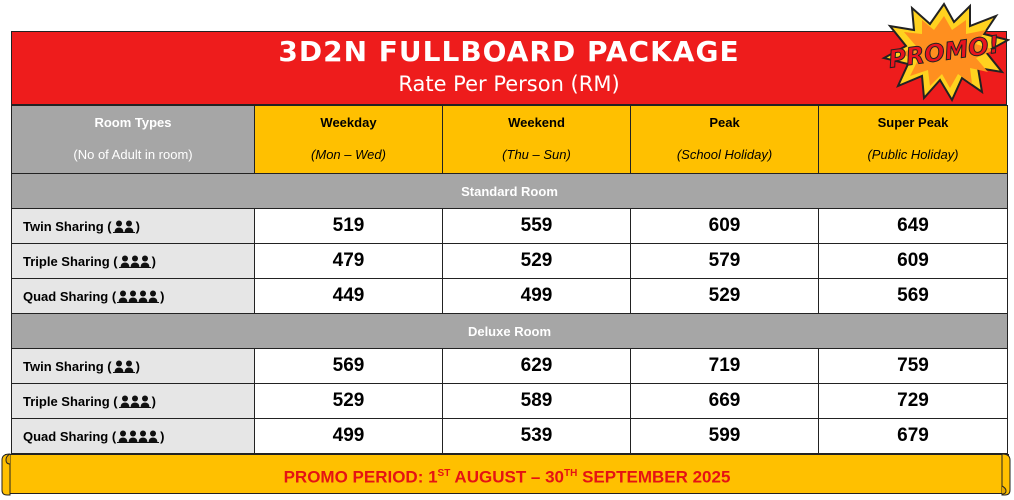 This screenshot has height=500, width=1014. What do you see at coordinates (360, 477) in the screenshot?
I see `promo-period-prefix: PROMO PERIOD: 1` at bounding box center [360, 477].